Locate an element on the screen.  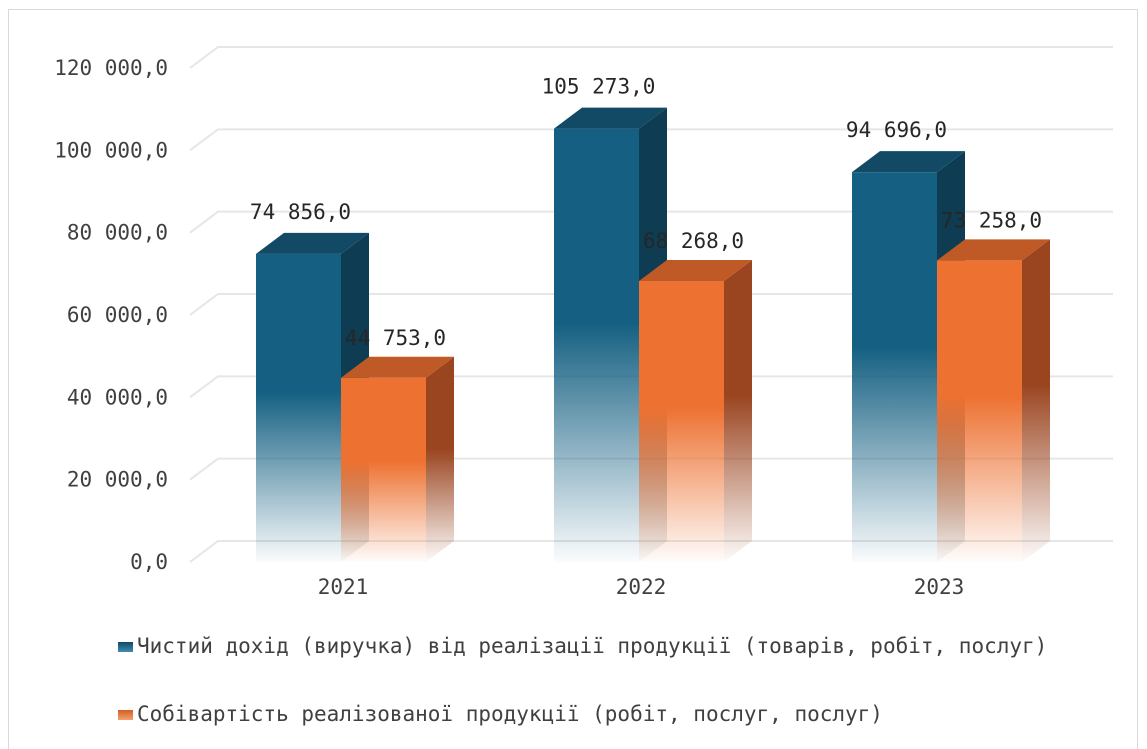
x-axis-ticks: 2021 2022 2023 is located at coordinates (641, 587).